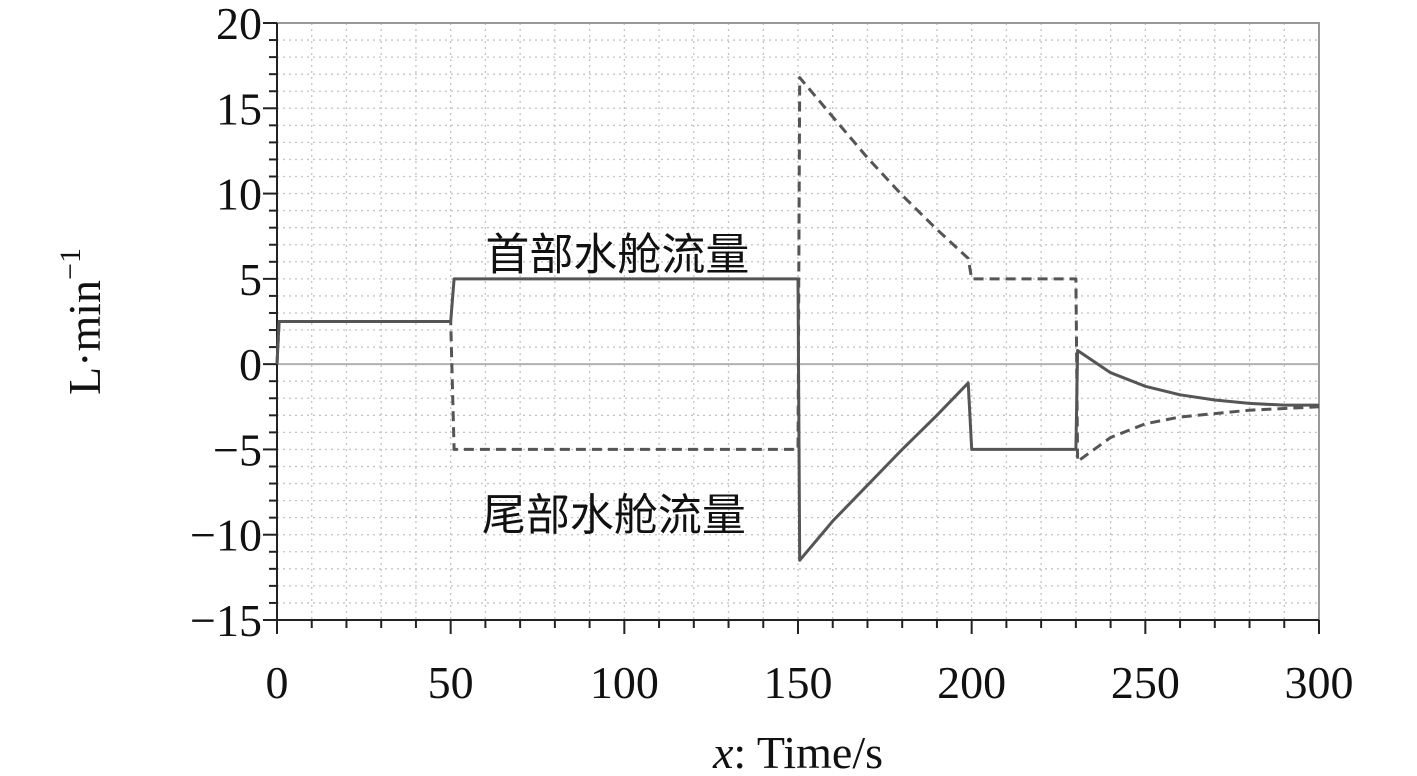  I want to click on x-tick-label: 250, so click(1145, 682).